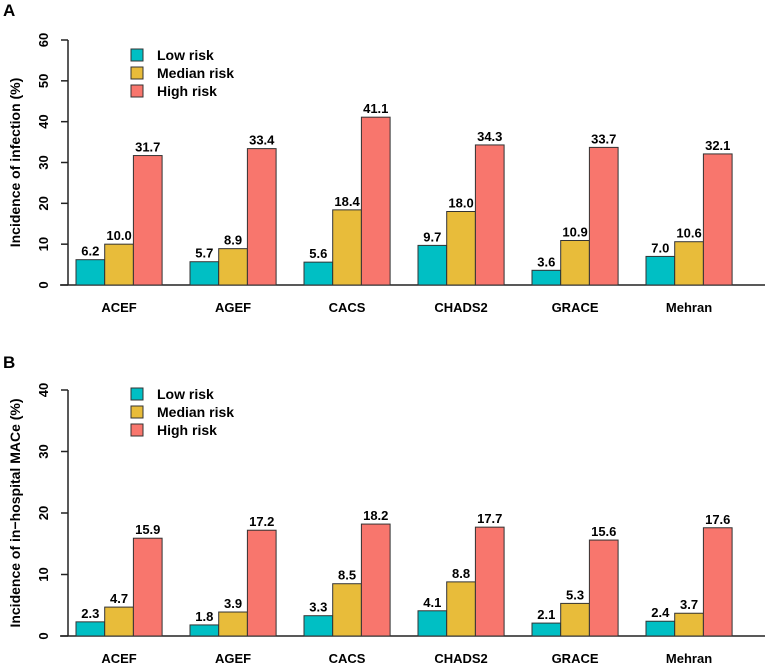  I want to click on data-label: 7.0, so click(660, 247).